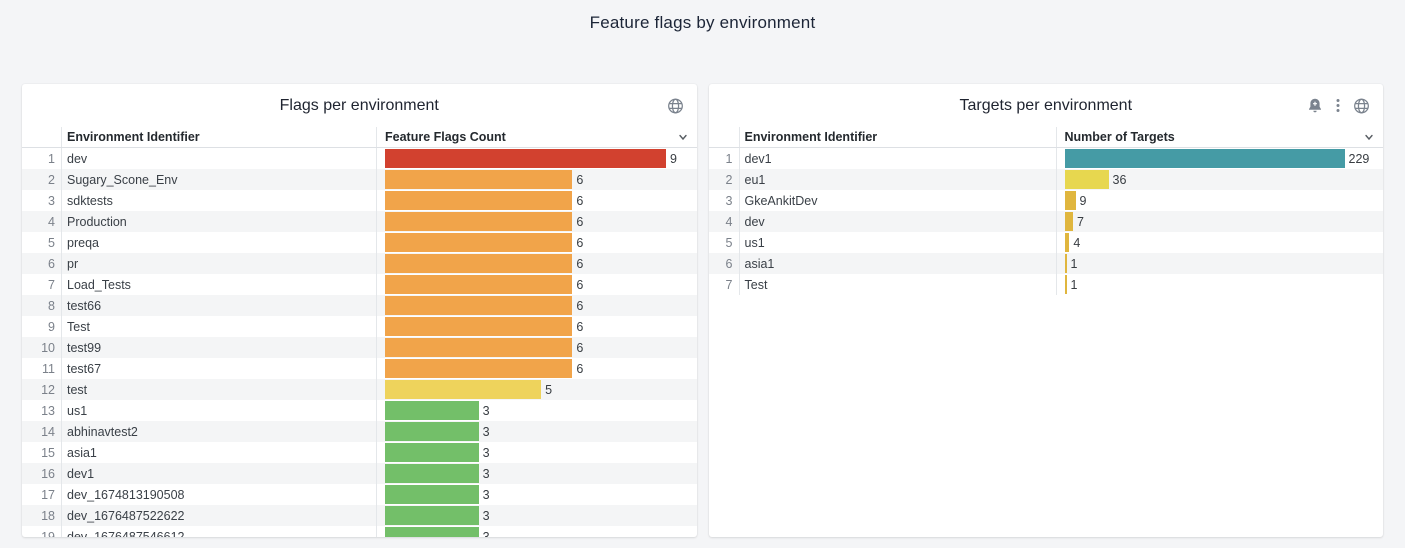  What do you see at coordinates (219, 179) in the screenshot?
I see `row-identifier: Sugary_Scone_Env` at bounding box center [219, 179].